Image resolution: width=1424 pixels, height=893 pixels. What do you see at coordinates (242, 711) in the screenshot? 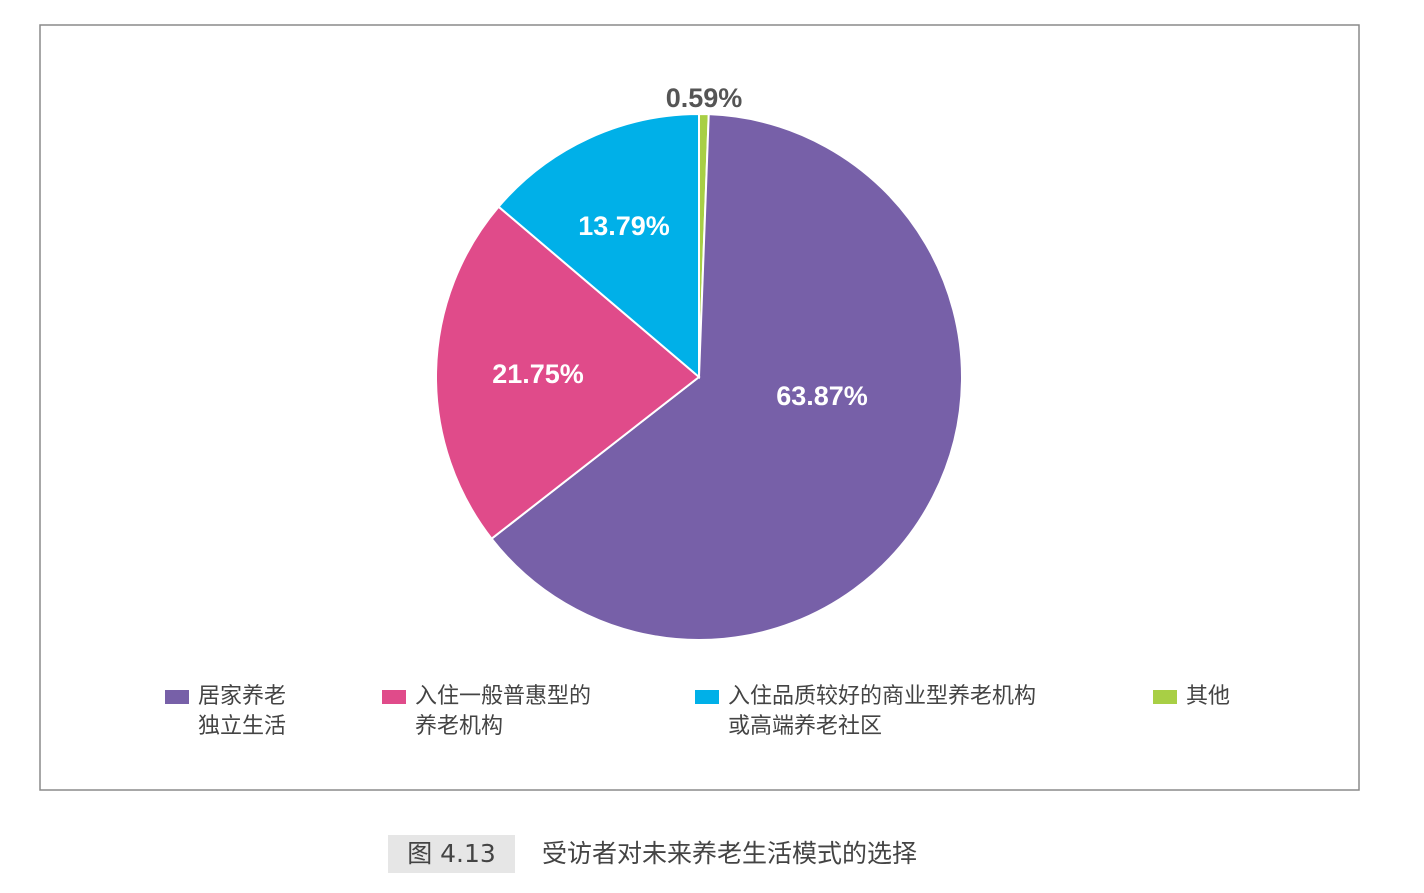
I see `legend-label: 居家养老 独立生活` at bounding box center [242, 711].